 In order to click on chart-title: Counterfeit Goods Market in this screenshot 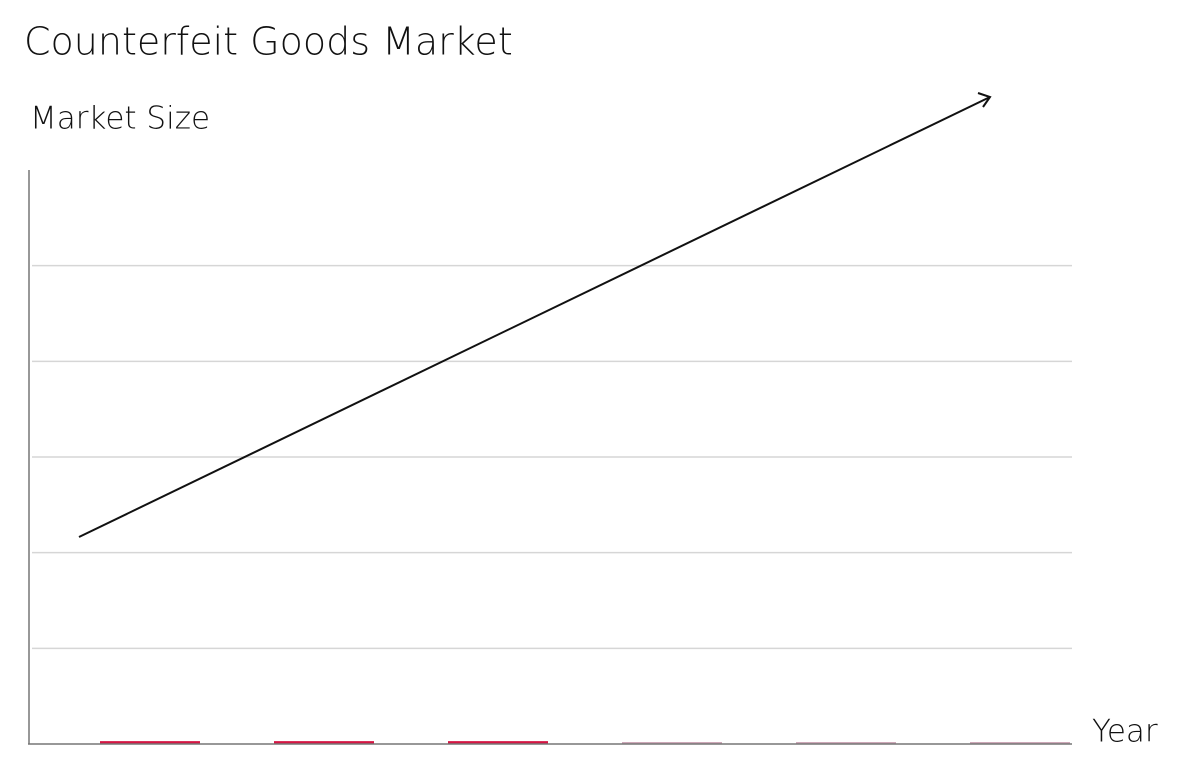, I will do `click(268, 42)`.